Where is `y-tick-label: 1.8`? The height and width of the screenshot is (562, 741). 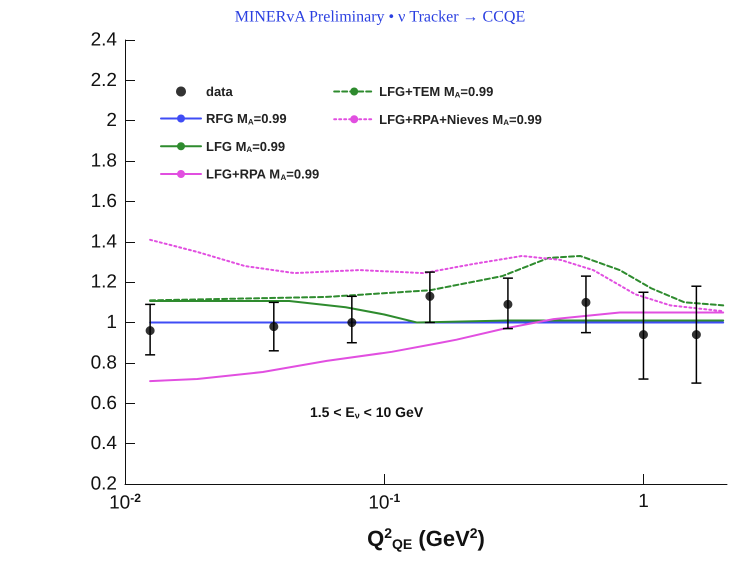 y-tick-label: 1.8 is located at coordinates (103, 161).